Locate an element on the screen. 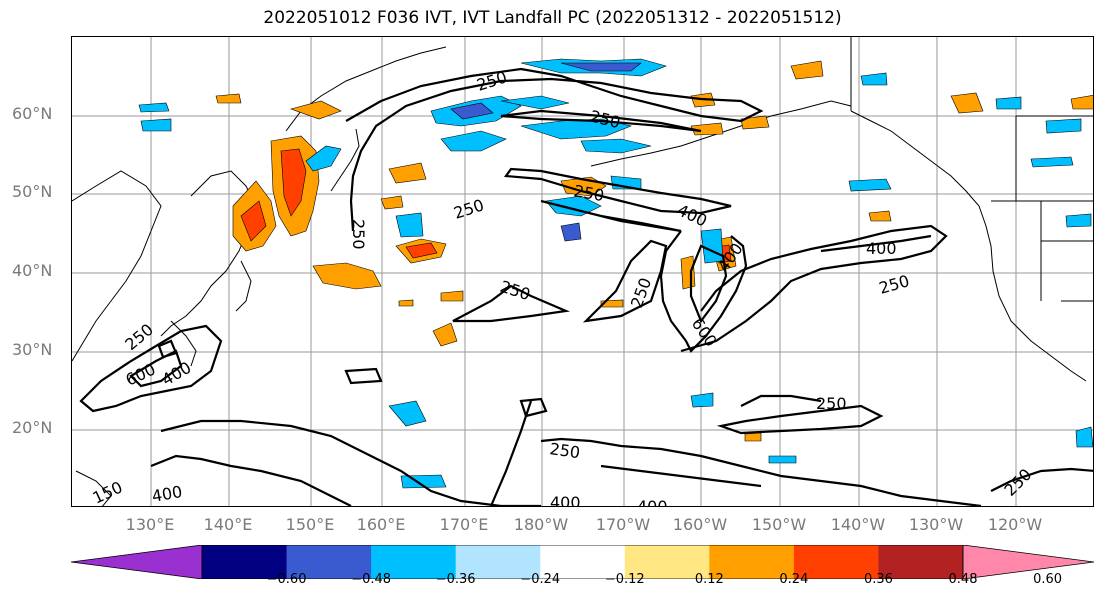 The image size is (1105, 601). lon-label-180w: 180°W is located at coordinates (541, 524).